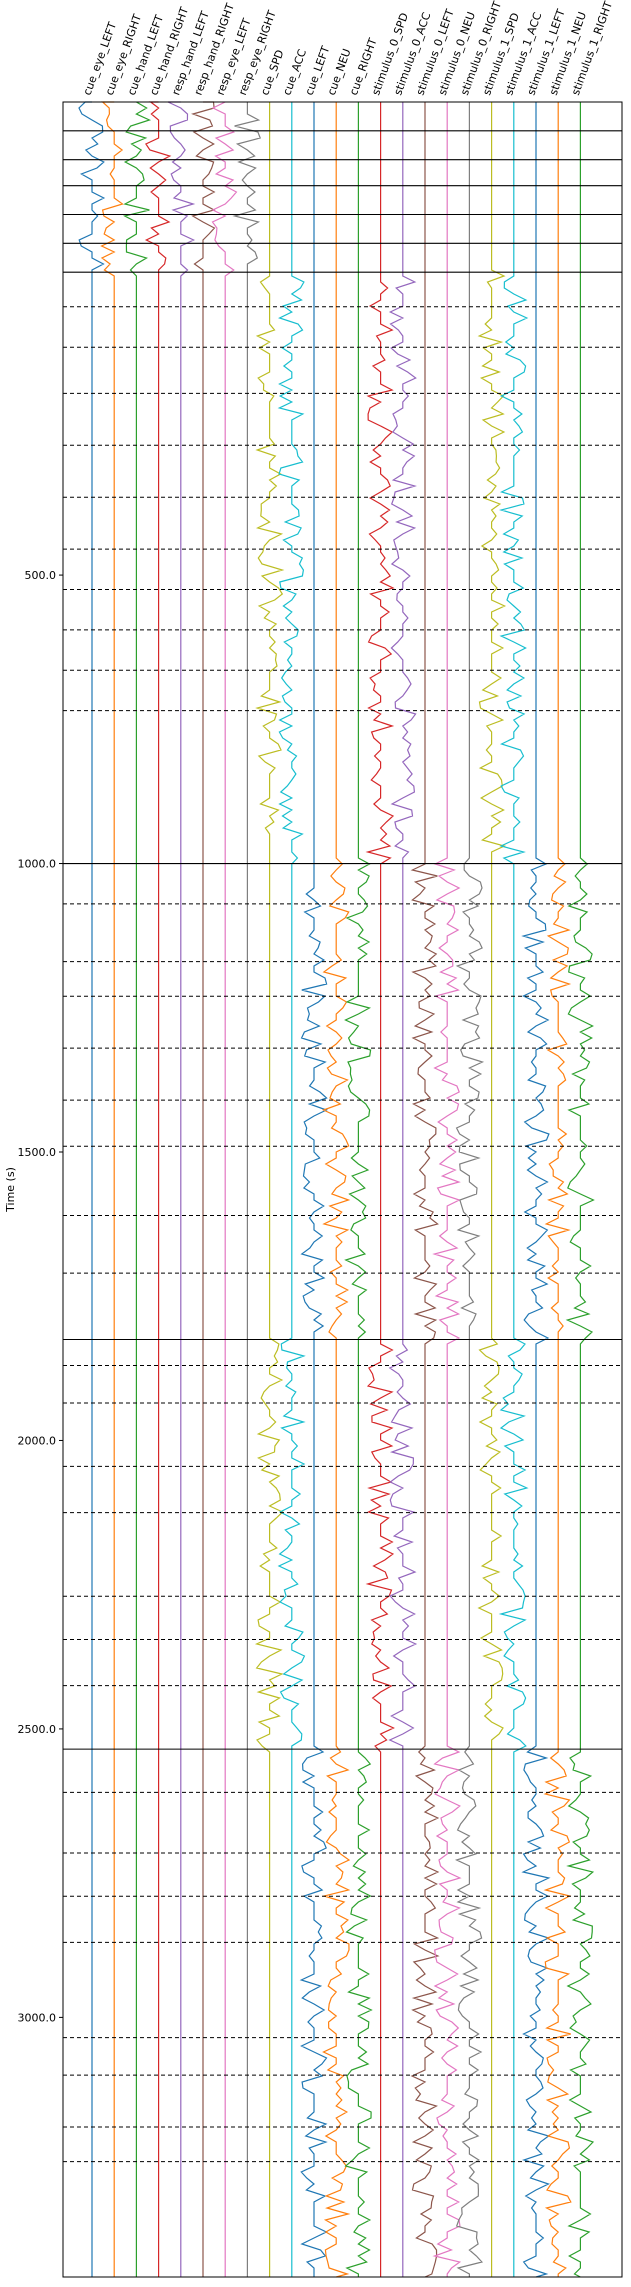 Image resolution: width=631 pixels, height=2287 pixels. Describe the element at coordinates (37, 1440) in the screenshot. I see `y-tick-label: 2000.0` at that location.